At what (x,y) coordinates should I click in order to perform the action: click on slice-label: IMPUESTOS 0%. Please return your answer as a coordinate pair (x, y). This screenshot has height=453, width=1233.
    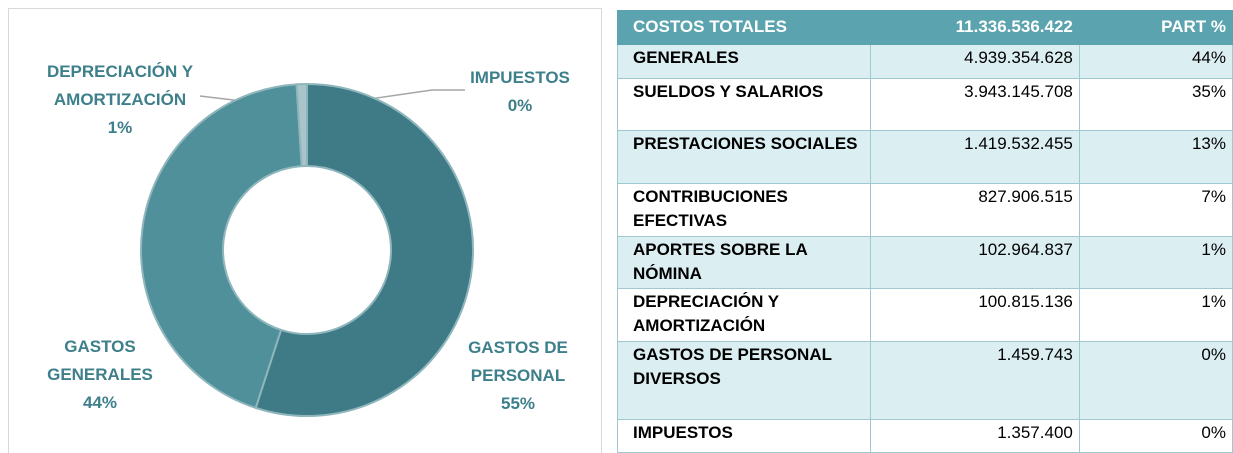
    Looking at the image, I should click on (520, 92).